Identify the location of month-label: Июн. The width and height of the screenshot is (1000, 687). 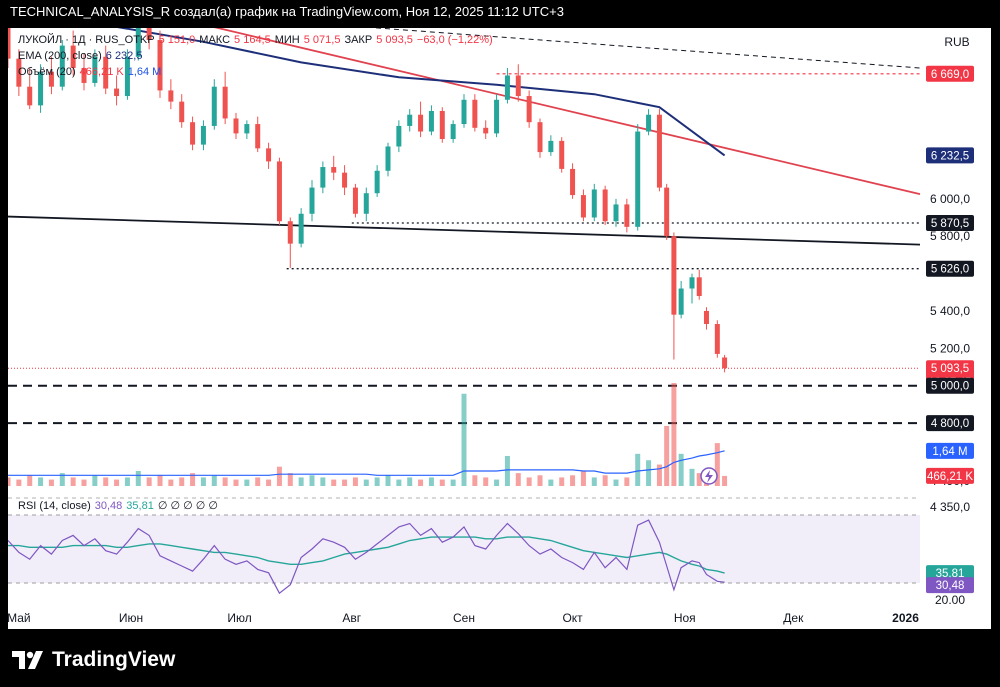
(131, 618).